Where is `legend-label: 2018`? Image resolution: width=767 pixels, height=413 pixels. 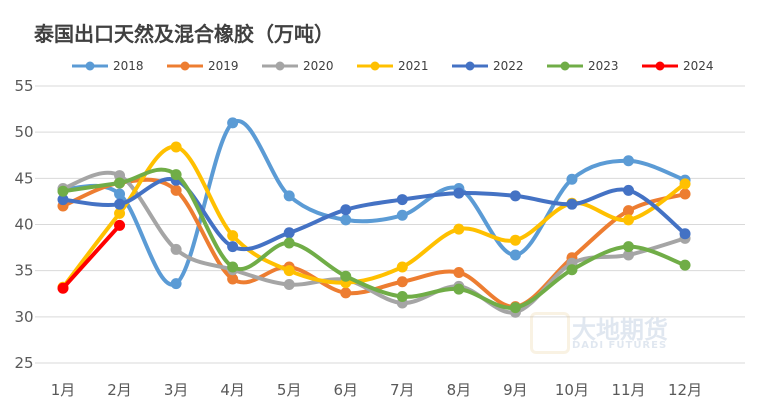
legend-label: 2018 is located at coordinates (128, 66).